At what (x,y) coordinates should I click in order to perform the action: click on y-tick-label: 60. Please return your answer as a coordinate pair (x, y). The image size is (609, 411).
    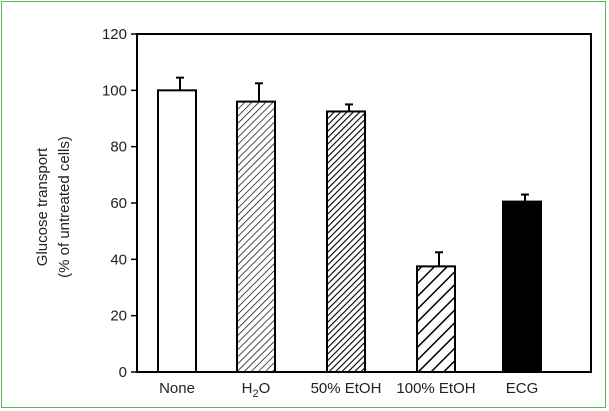
    Looking at the image, I should click on (118, 203).